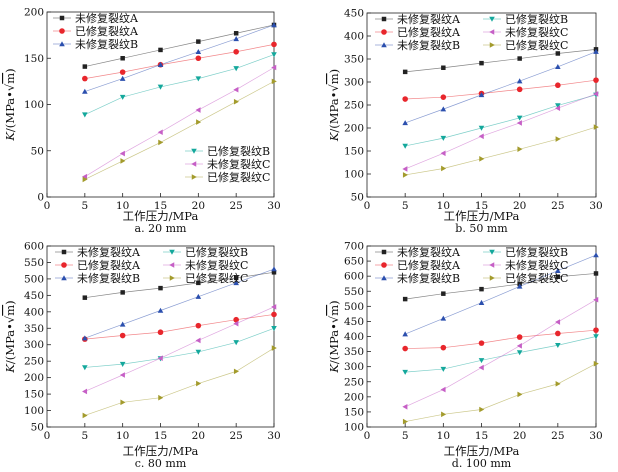 This screenshot has width=618, height=472. Describe the element at coordinates (354, 292) in the screenshot. I see `y-tick-label: 550` at that location.